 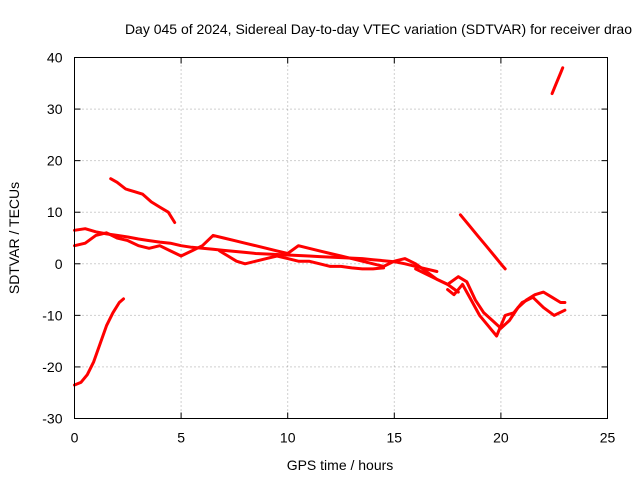 I want to click on series-arc-late-dip, so click(x=490, y=298).